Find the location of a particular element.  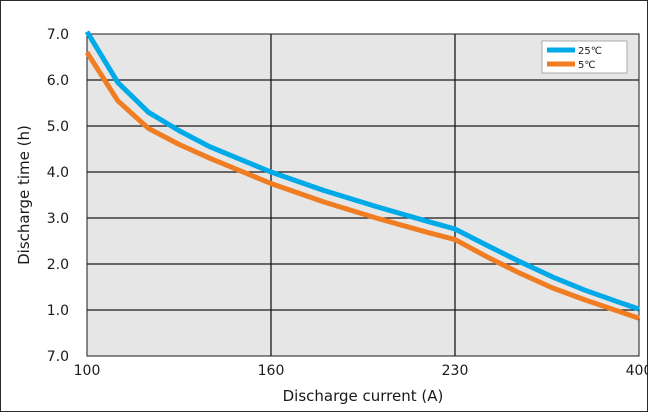

y-tick-label: 5.0 is located at coordinates (58, 127).